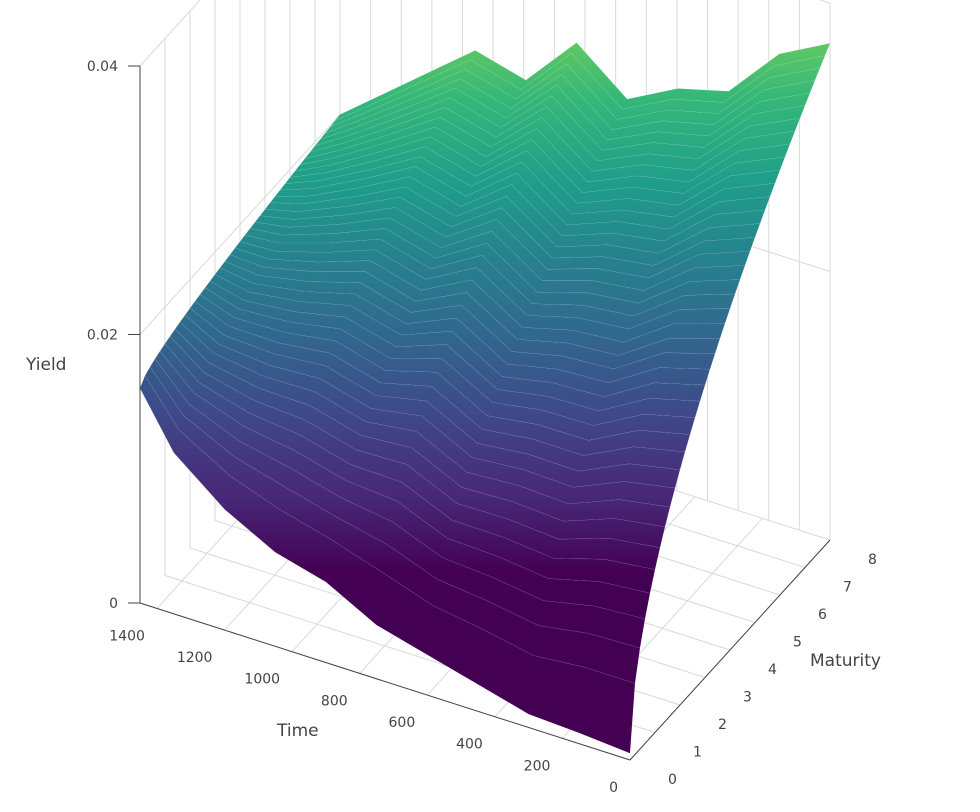 This screenshot has height=812, width=980. I want to click on maturity-tick-label: 5, so click(797, 643).